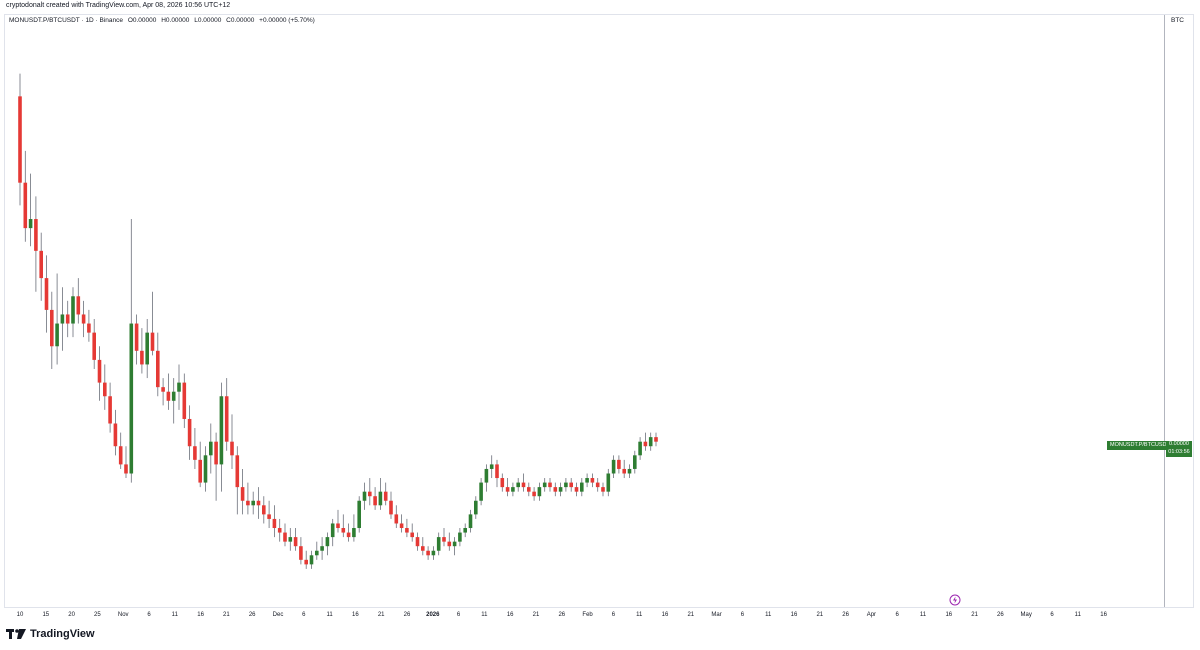 The width and height of the screenshot is (1200, 650). What do you see at coordinates (845, 615) in the screenshot?
I see `time-axis-tick: 26` at bounding box center [845, 615].